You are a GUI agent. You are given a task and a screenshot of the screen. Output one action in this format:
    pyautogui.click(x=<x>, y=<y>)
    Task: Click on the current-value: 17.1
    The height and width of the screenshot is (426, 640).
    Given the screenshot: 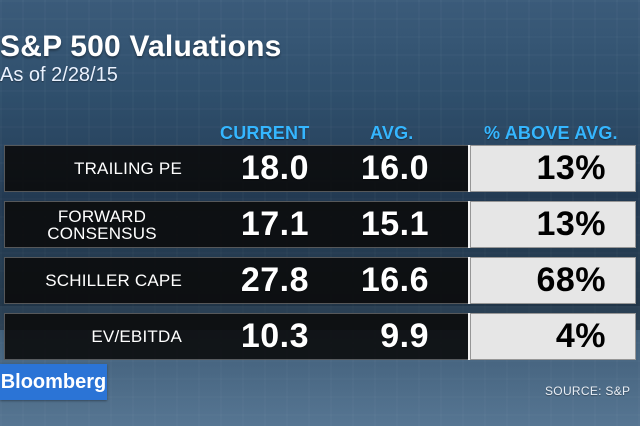 What is the action you would take?
    pyautogui.click(x=274, y=224)
    